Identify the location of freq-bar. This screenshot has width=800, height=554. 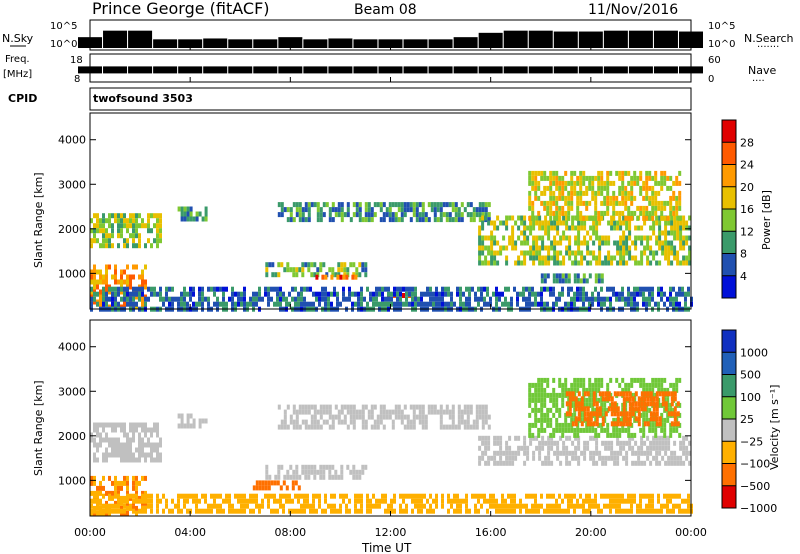
(465, 70).